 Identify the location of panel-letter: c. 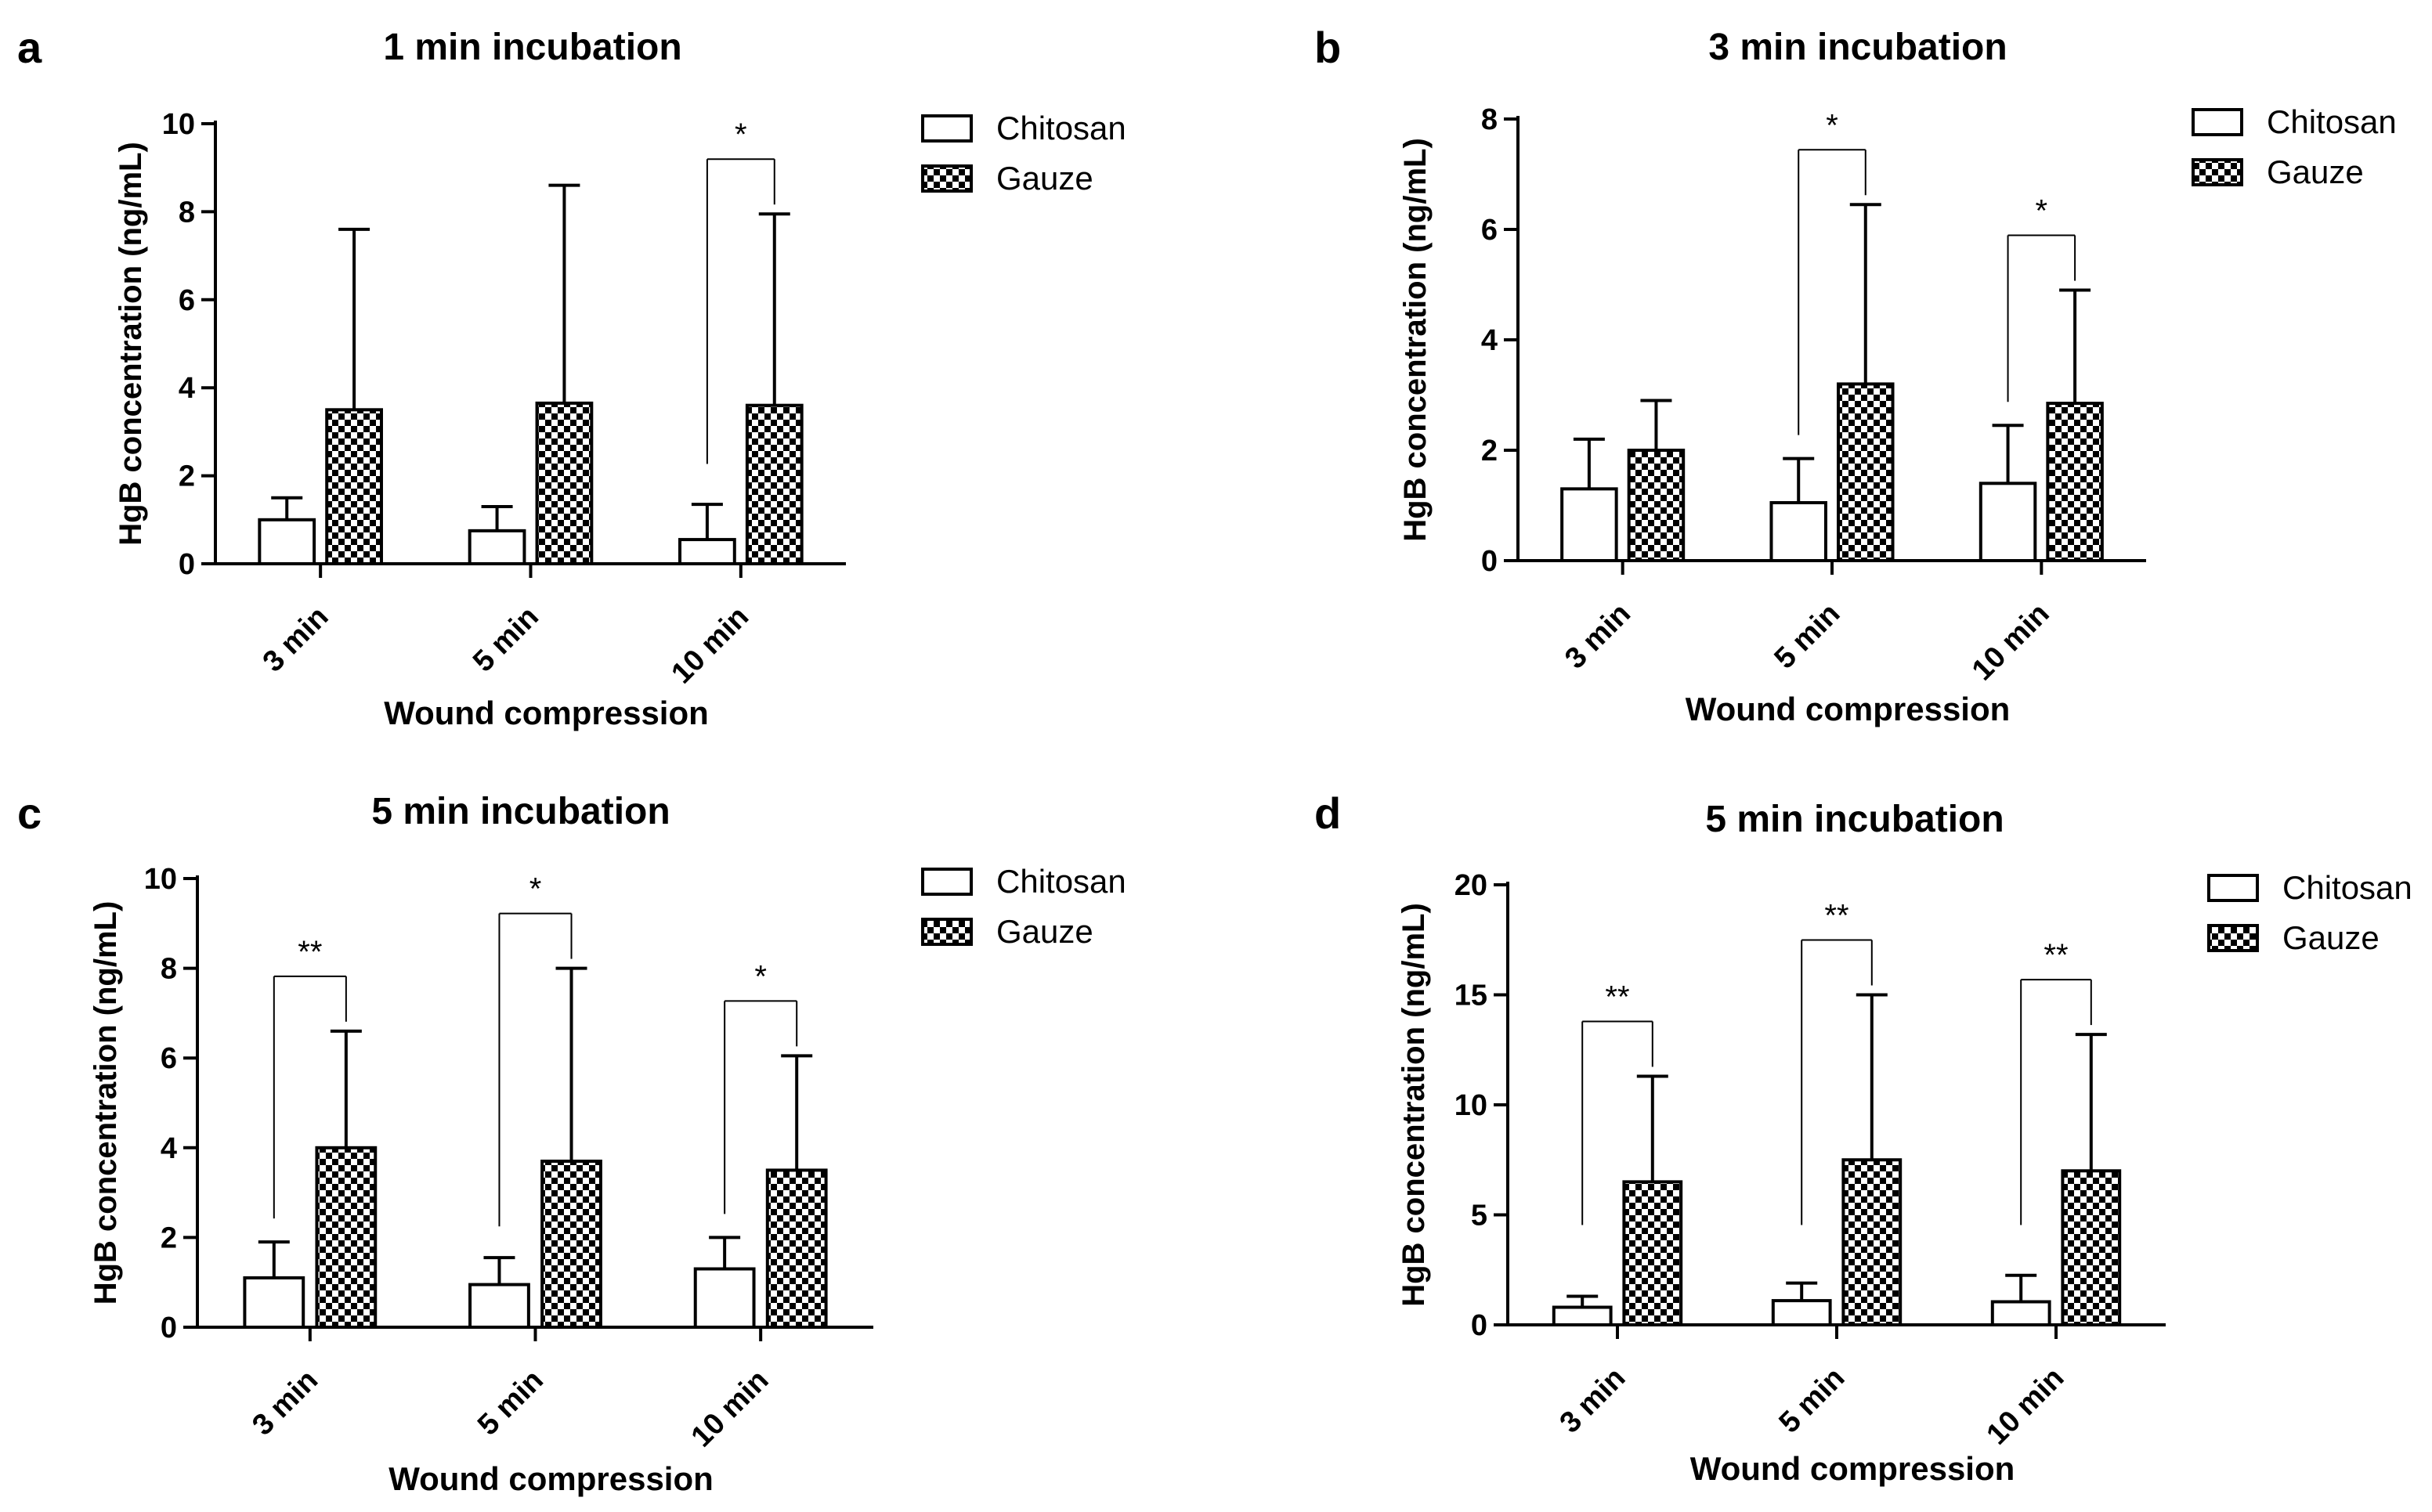
(29, 813).